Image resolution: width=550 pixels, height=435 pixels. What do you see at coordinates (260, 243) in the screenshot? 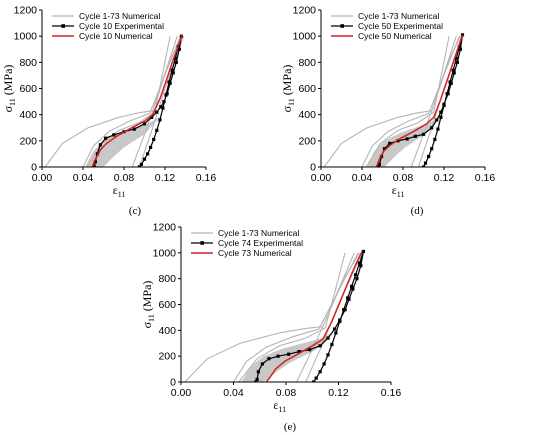
I see `legend-label-2: Cycle 74 Experimental` at bounding box center [260, 243].